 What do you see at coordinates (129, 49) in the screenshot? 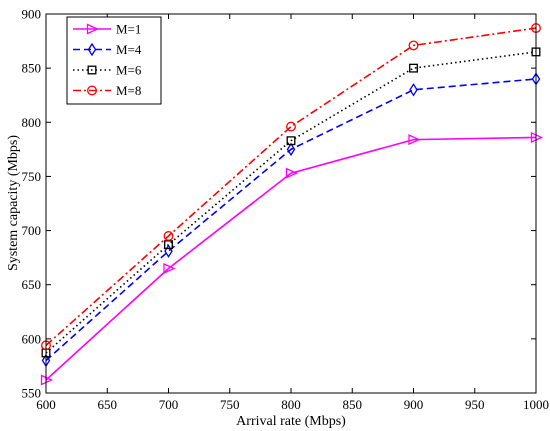
I see `legend-label: M=4` at bounding box center [129, 49].